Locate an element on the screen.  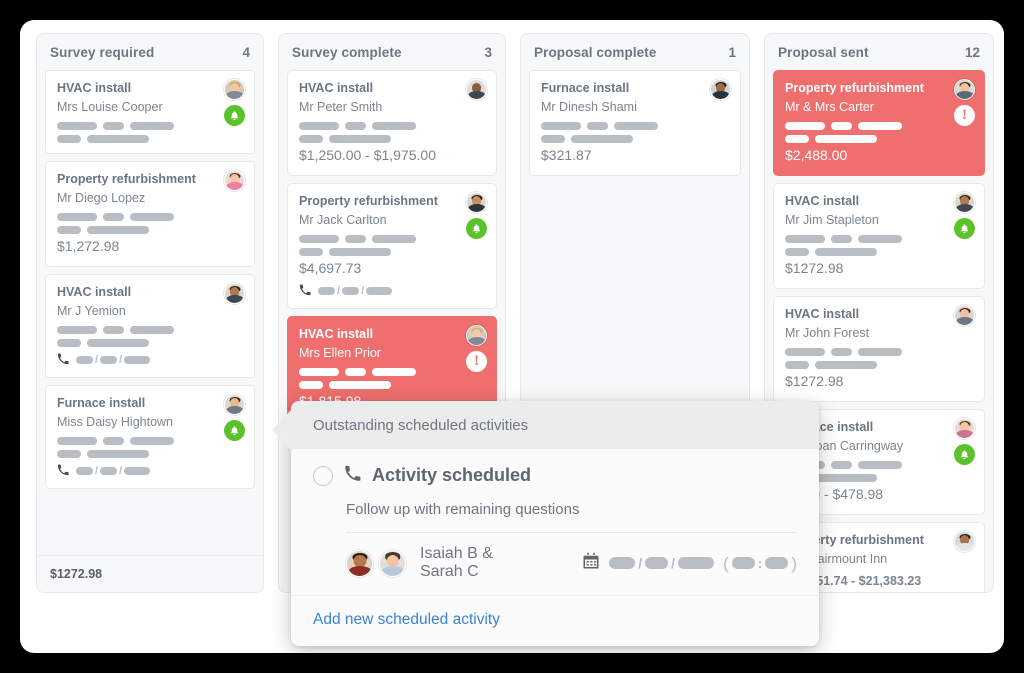
activity-schedule: / / (:) is located at coordinates (689, 563).